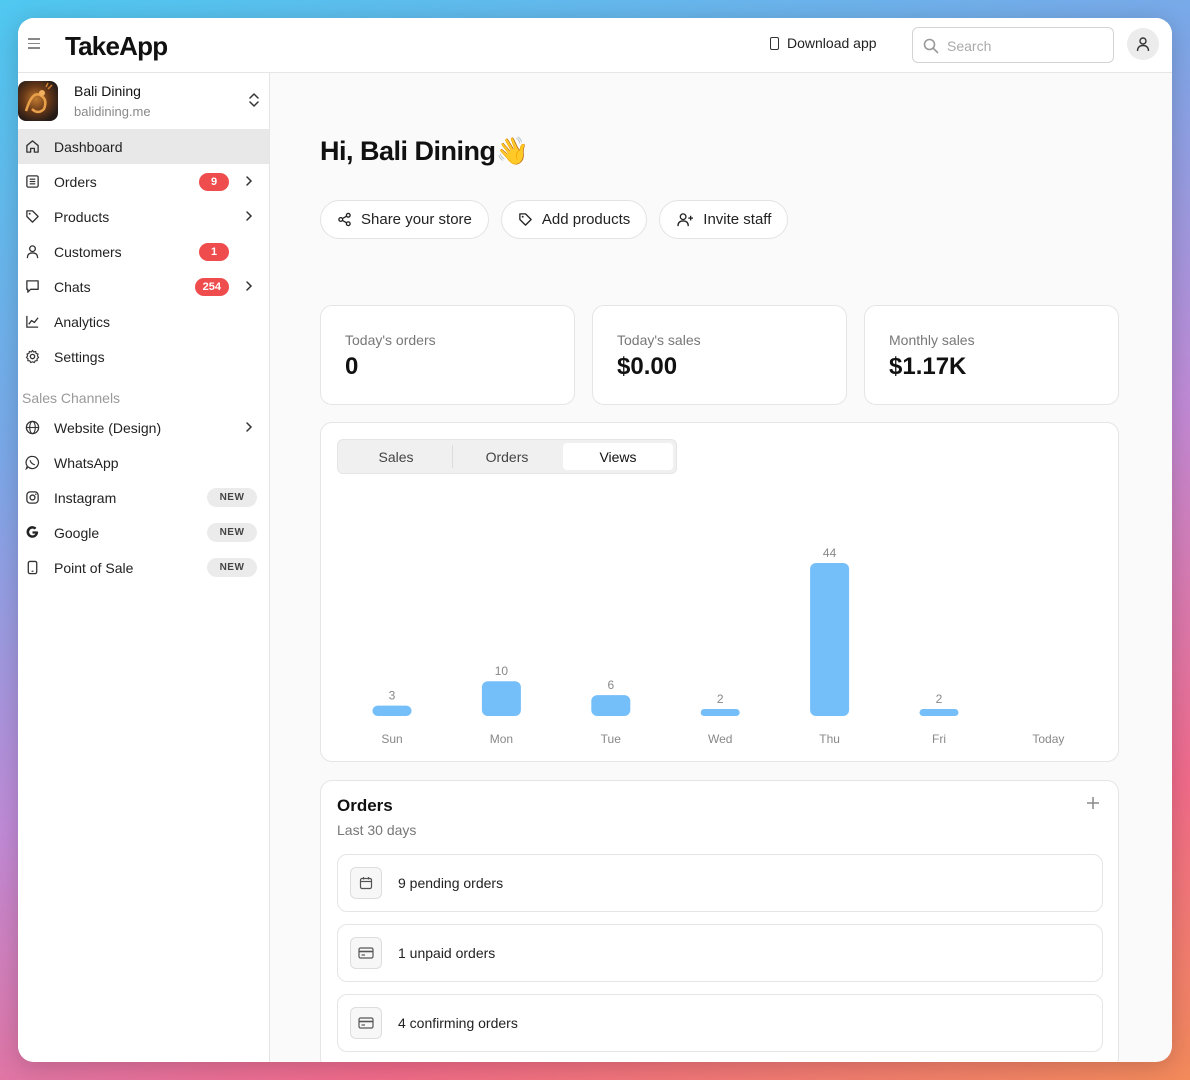  What do you see at coordinates (143, 356) in the screenshot?
I see `sidebar-item-settings: Settings` at bounding box center [143, 356].